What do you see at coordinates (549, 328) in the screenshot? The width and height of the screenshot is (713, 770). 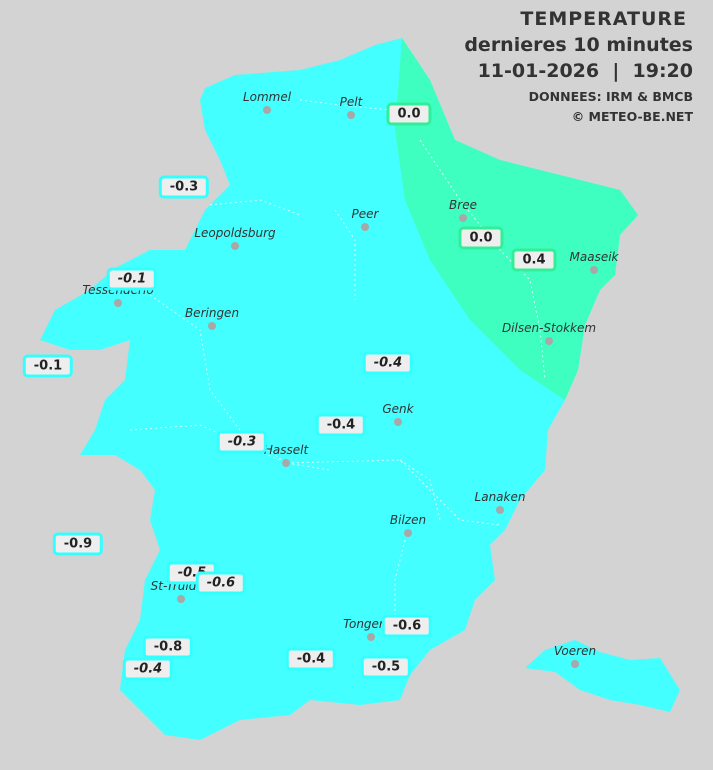 I see `city-label: Dilsen-Stokkem` at bounding box center [549, 328].